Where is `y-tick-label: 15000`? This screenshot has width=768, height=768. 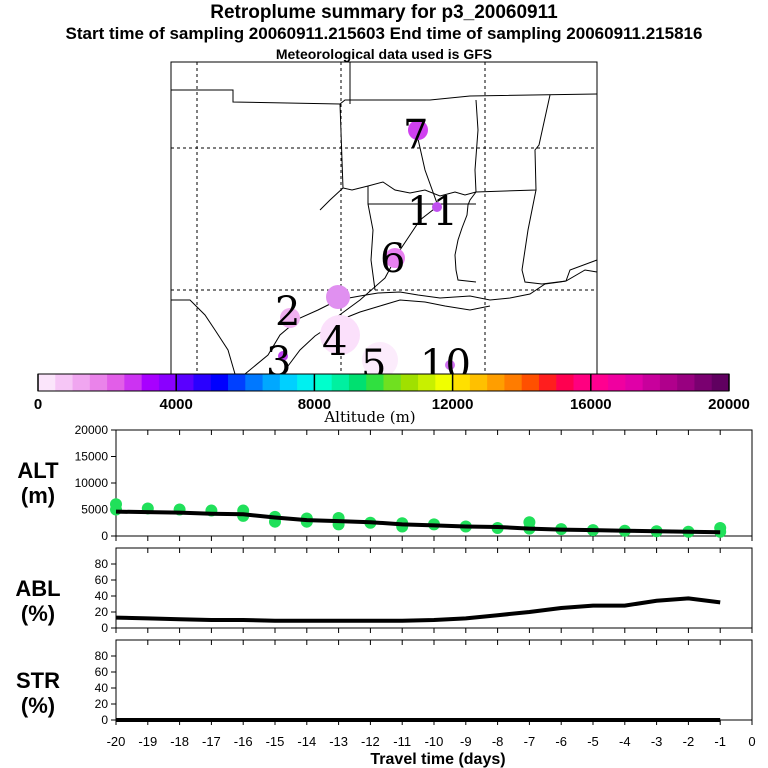 y-tick-label: 15000 is located at coordinates (92, 457).